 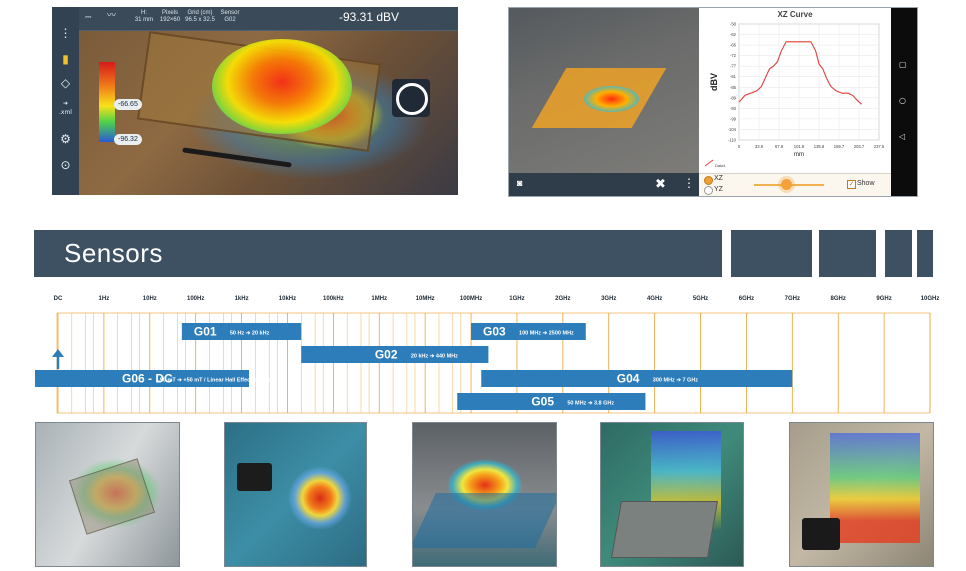 I want to click on export-xml-button: ➜ .xml, so click(x=65, y=108).